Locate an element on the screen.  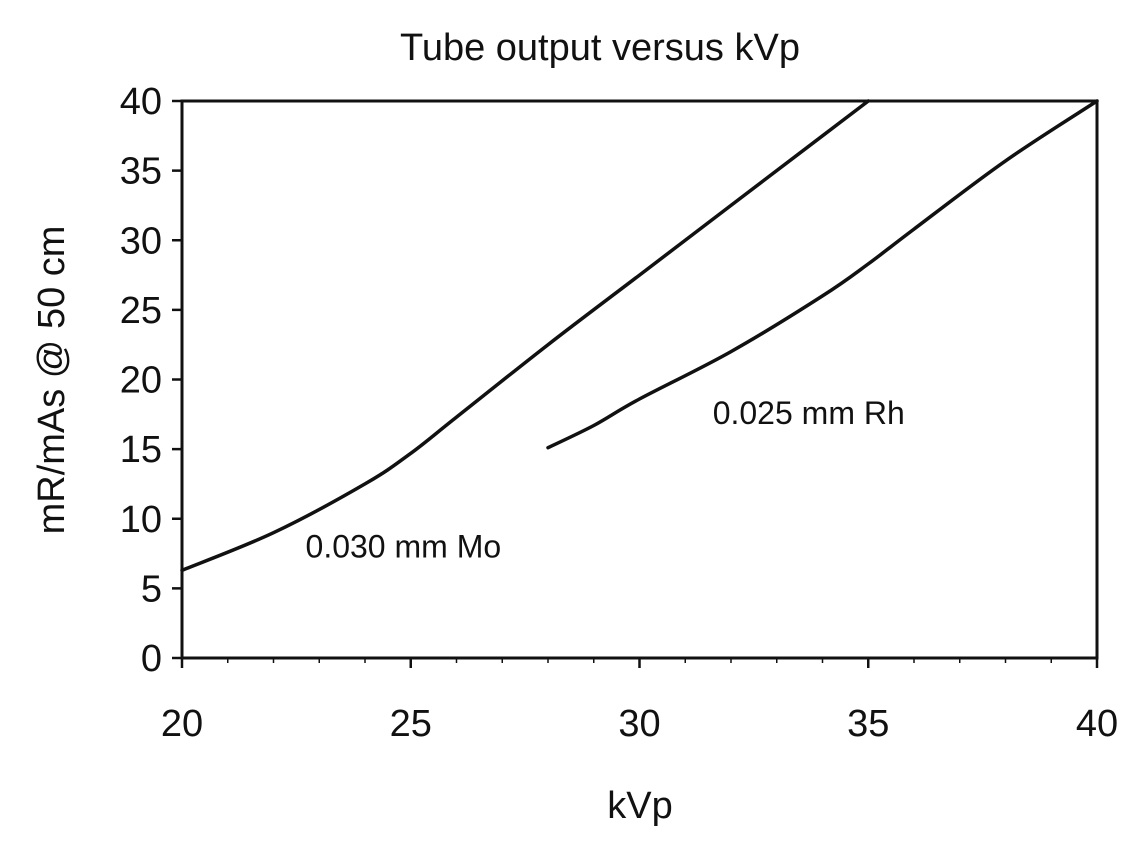
y-tick-label: 0 is located at coordinates (151, 659).